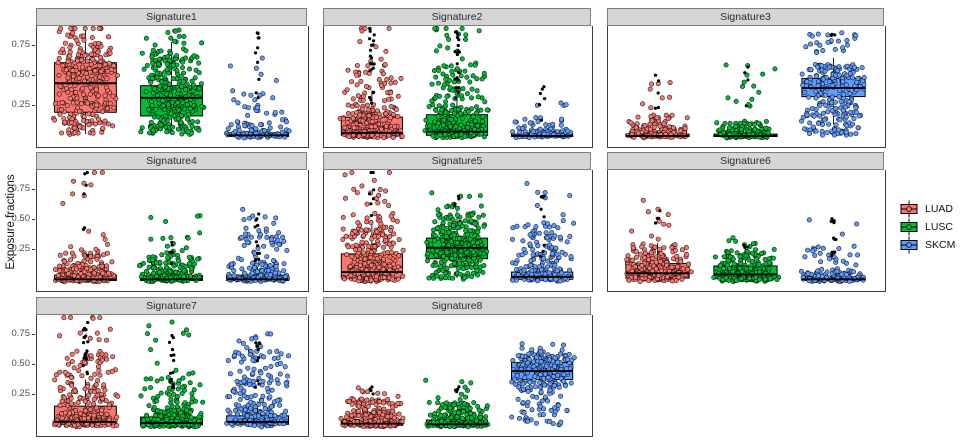 The image size is (966, 444). I want to click on facet-strip: Signature2, so click(457, 17).